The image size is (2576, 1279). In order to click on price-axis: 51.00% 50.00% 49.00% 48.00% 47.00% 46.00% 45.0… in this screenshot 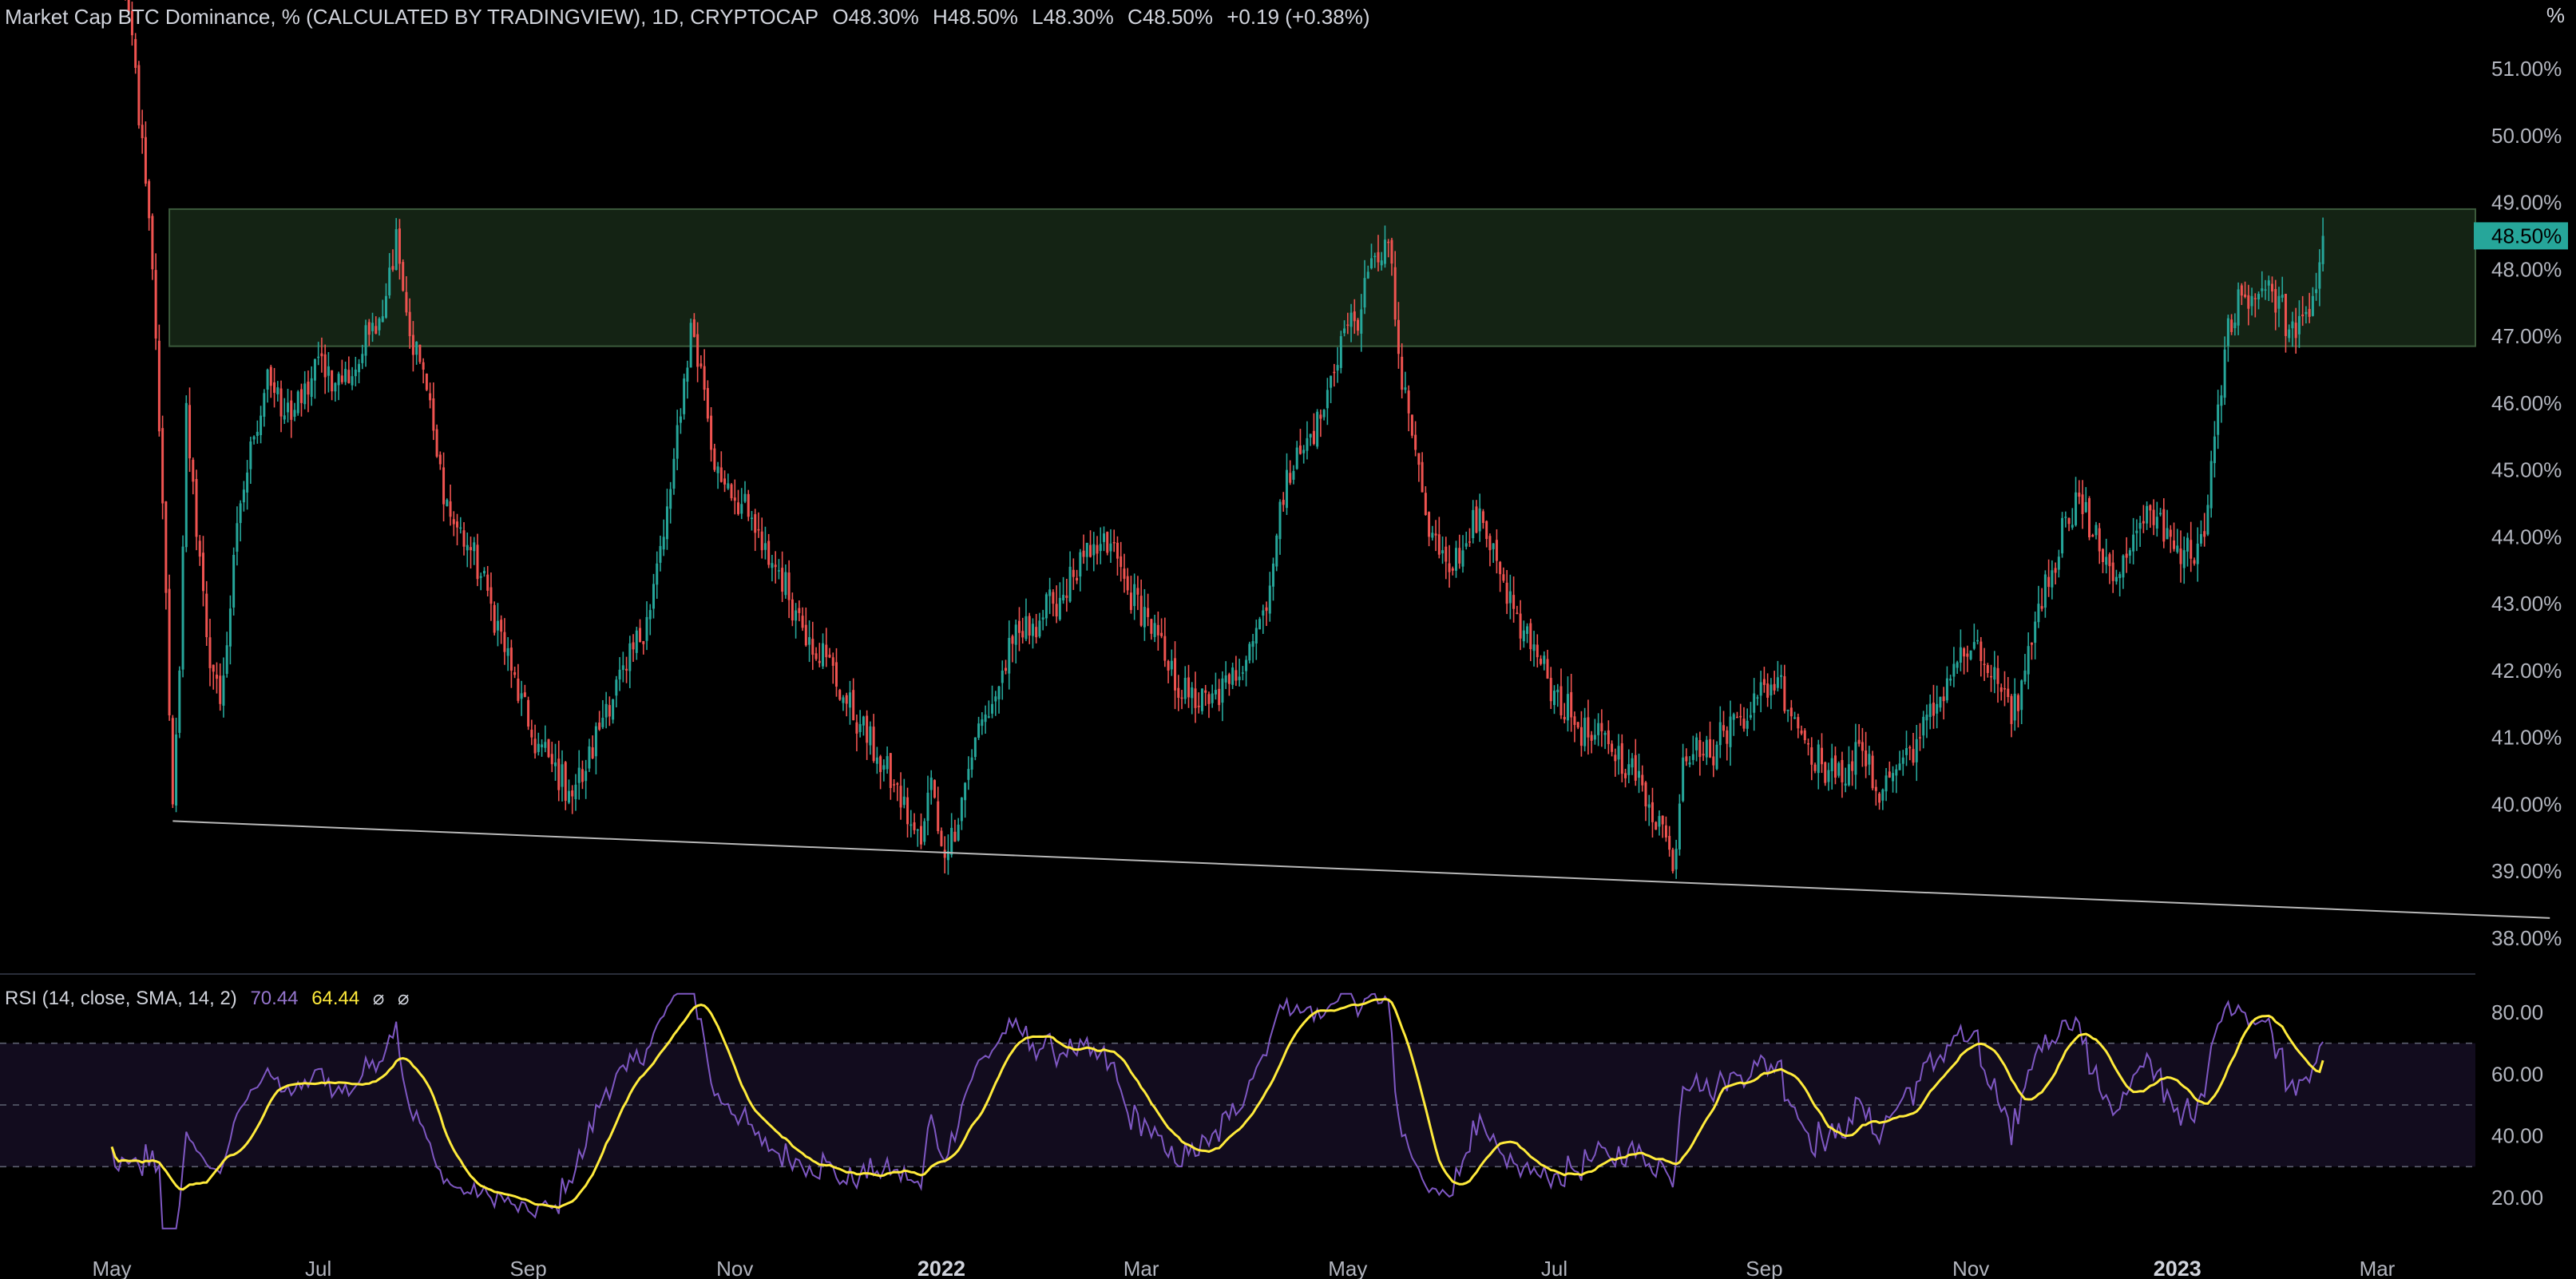, I will do `click(2526, 503)`.